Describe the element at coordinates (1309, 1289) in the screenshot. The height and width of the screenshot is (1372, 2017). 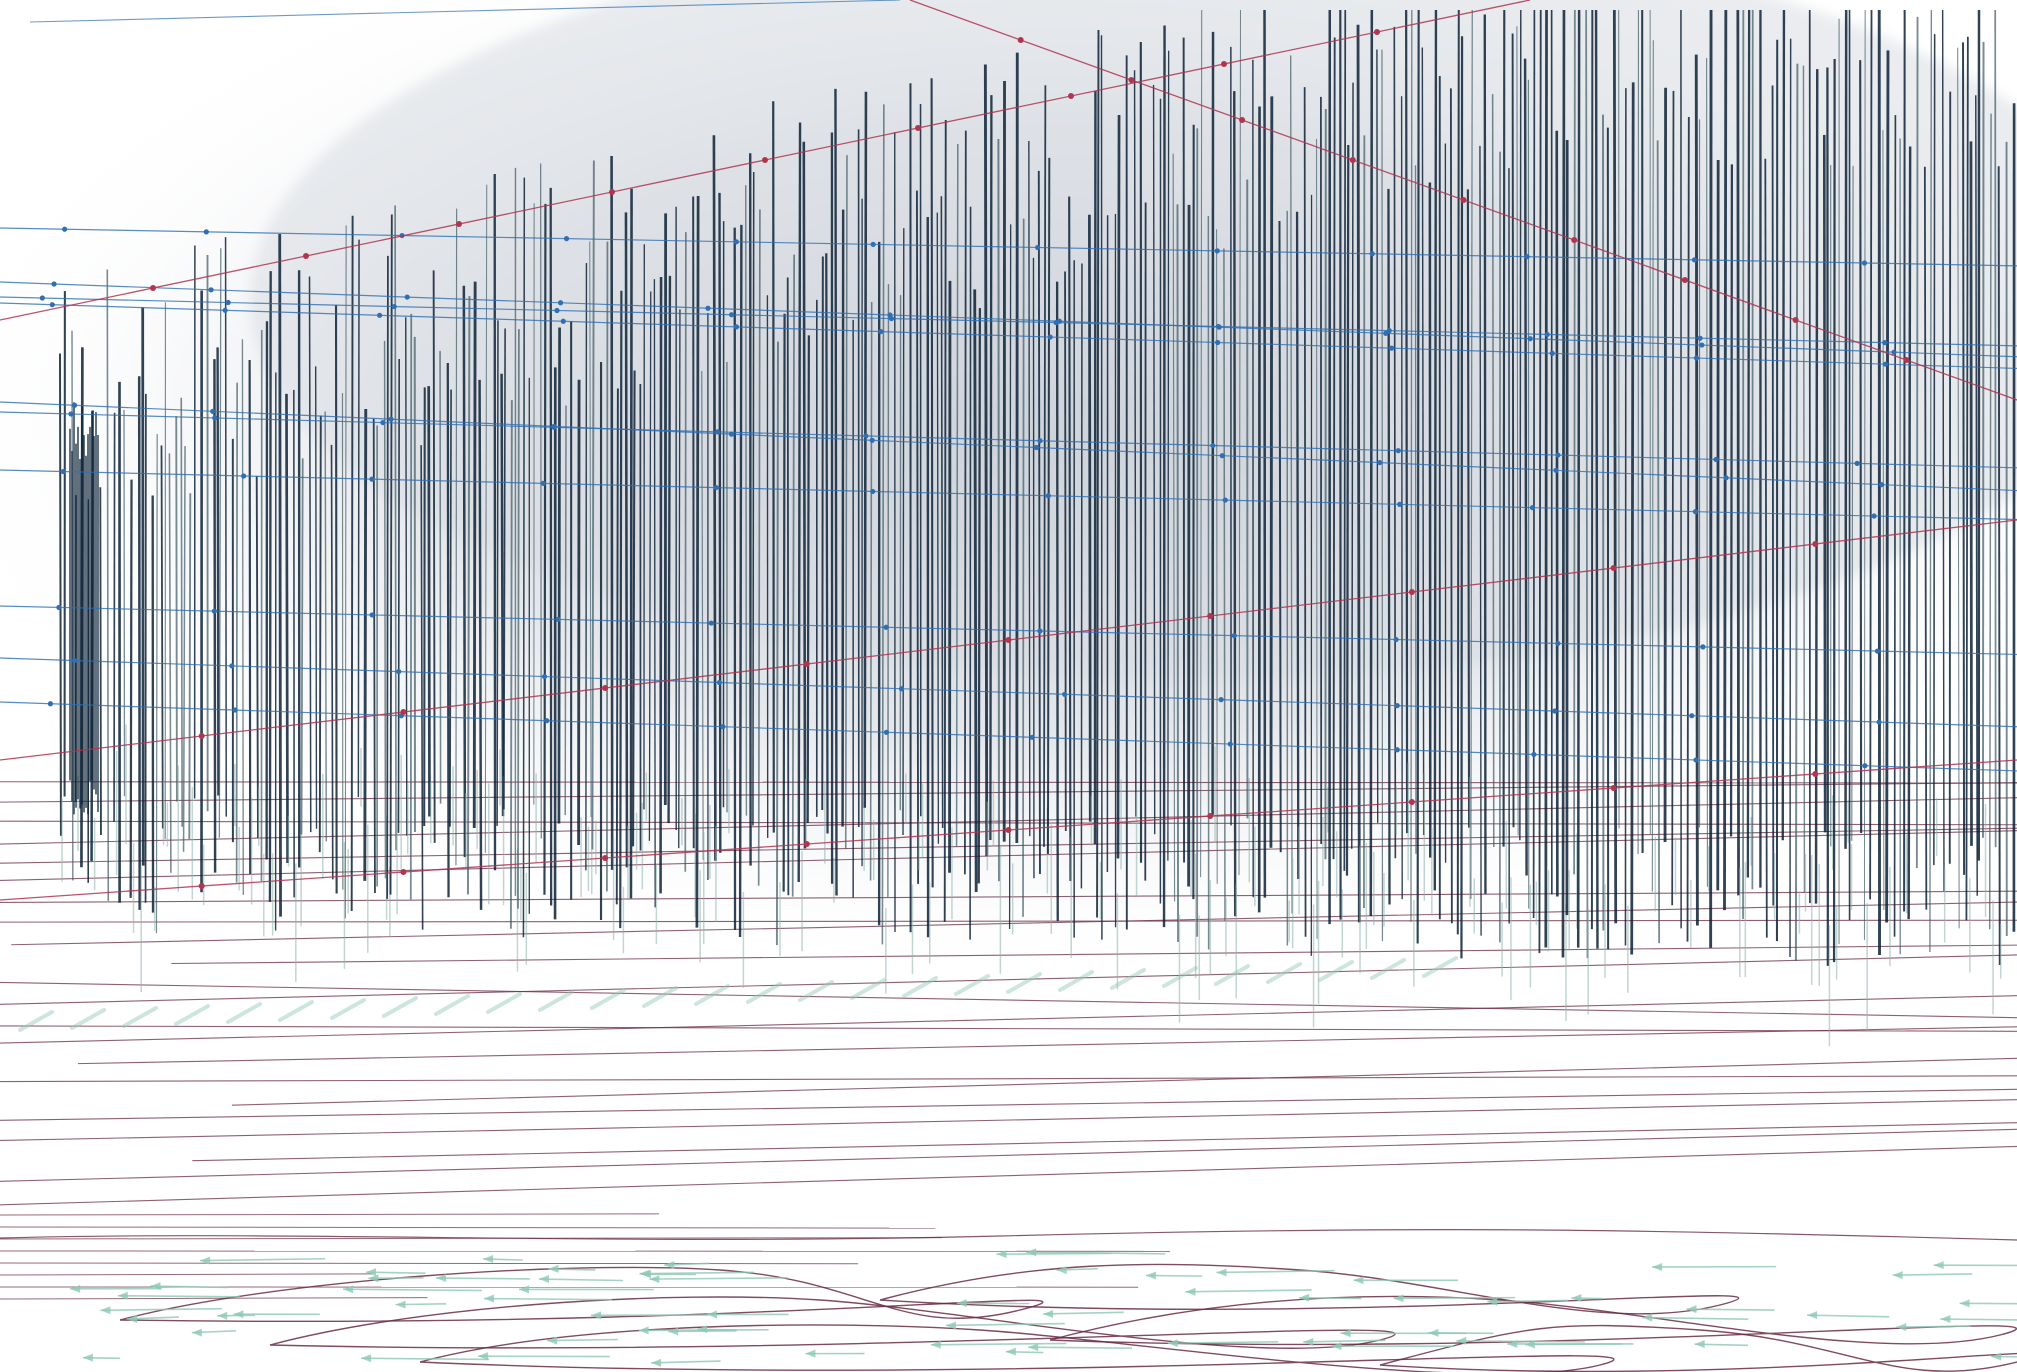
I see `wave-loop` at that location.